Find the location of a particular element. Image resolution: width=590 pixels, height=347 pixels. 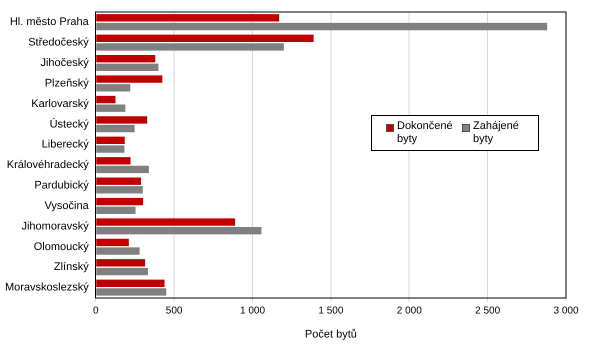

y-tick-label: Pardubický is located at coordinates (62, 186).